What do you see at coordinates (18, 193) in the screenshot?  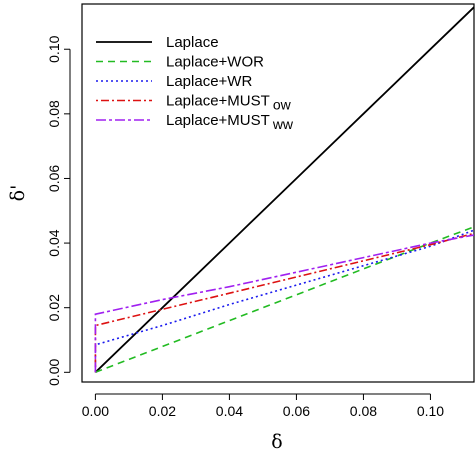 I see `y-axis-title: δ'` at bounding box center [18, 193].